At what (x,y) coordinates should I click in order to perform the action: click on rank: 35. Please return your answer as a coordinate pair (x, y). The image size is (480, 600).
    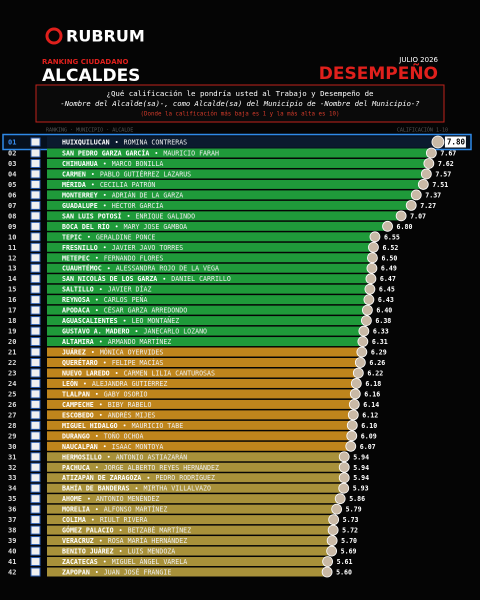
    Looking at the image, I should click on (12, 499).